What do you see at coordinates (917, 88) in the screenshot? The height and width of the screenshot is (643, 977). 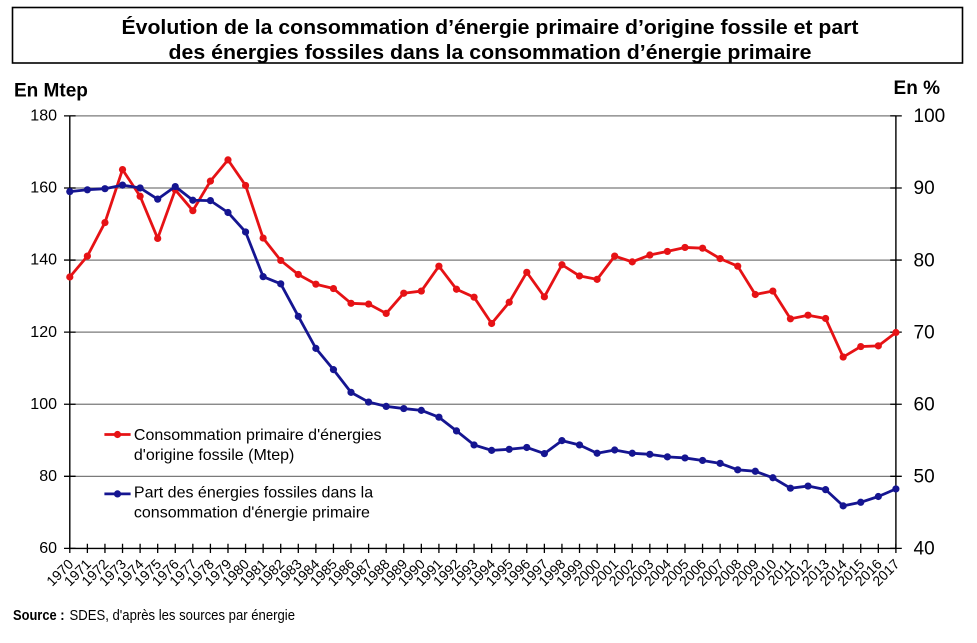 I see `svg-text: En %` at bounding box center [917, 88].